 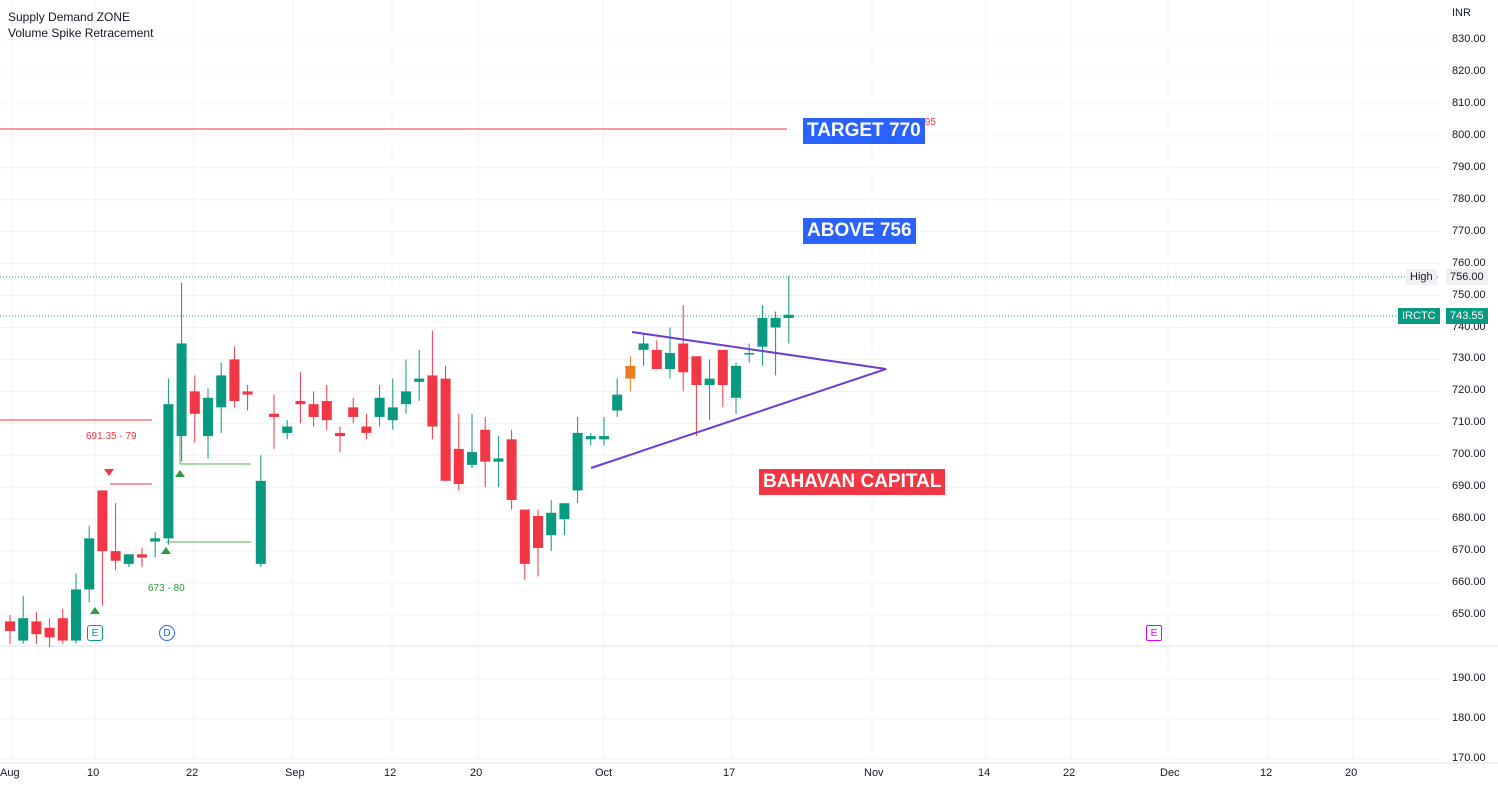 What do you see at coordinates (1469, 758) in the screenshot?
I see `volume-tick-label: 170.00` at bounding box center [1469, 758].